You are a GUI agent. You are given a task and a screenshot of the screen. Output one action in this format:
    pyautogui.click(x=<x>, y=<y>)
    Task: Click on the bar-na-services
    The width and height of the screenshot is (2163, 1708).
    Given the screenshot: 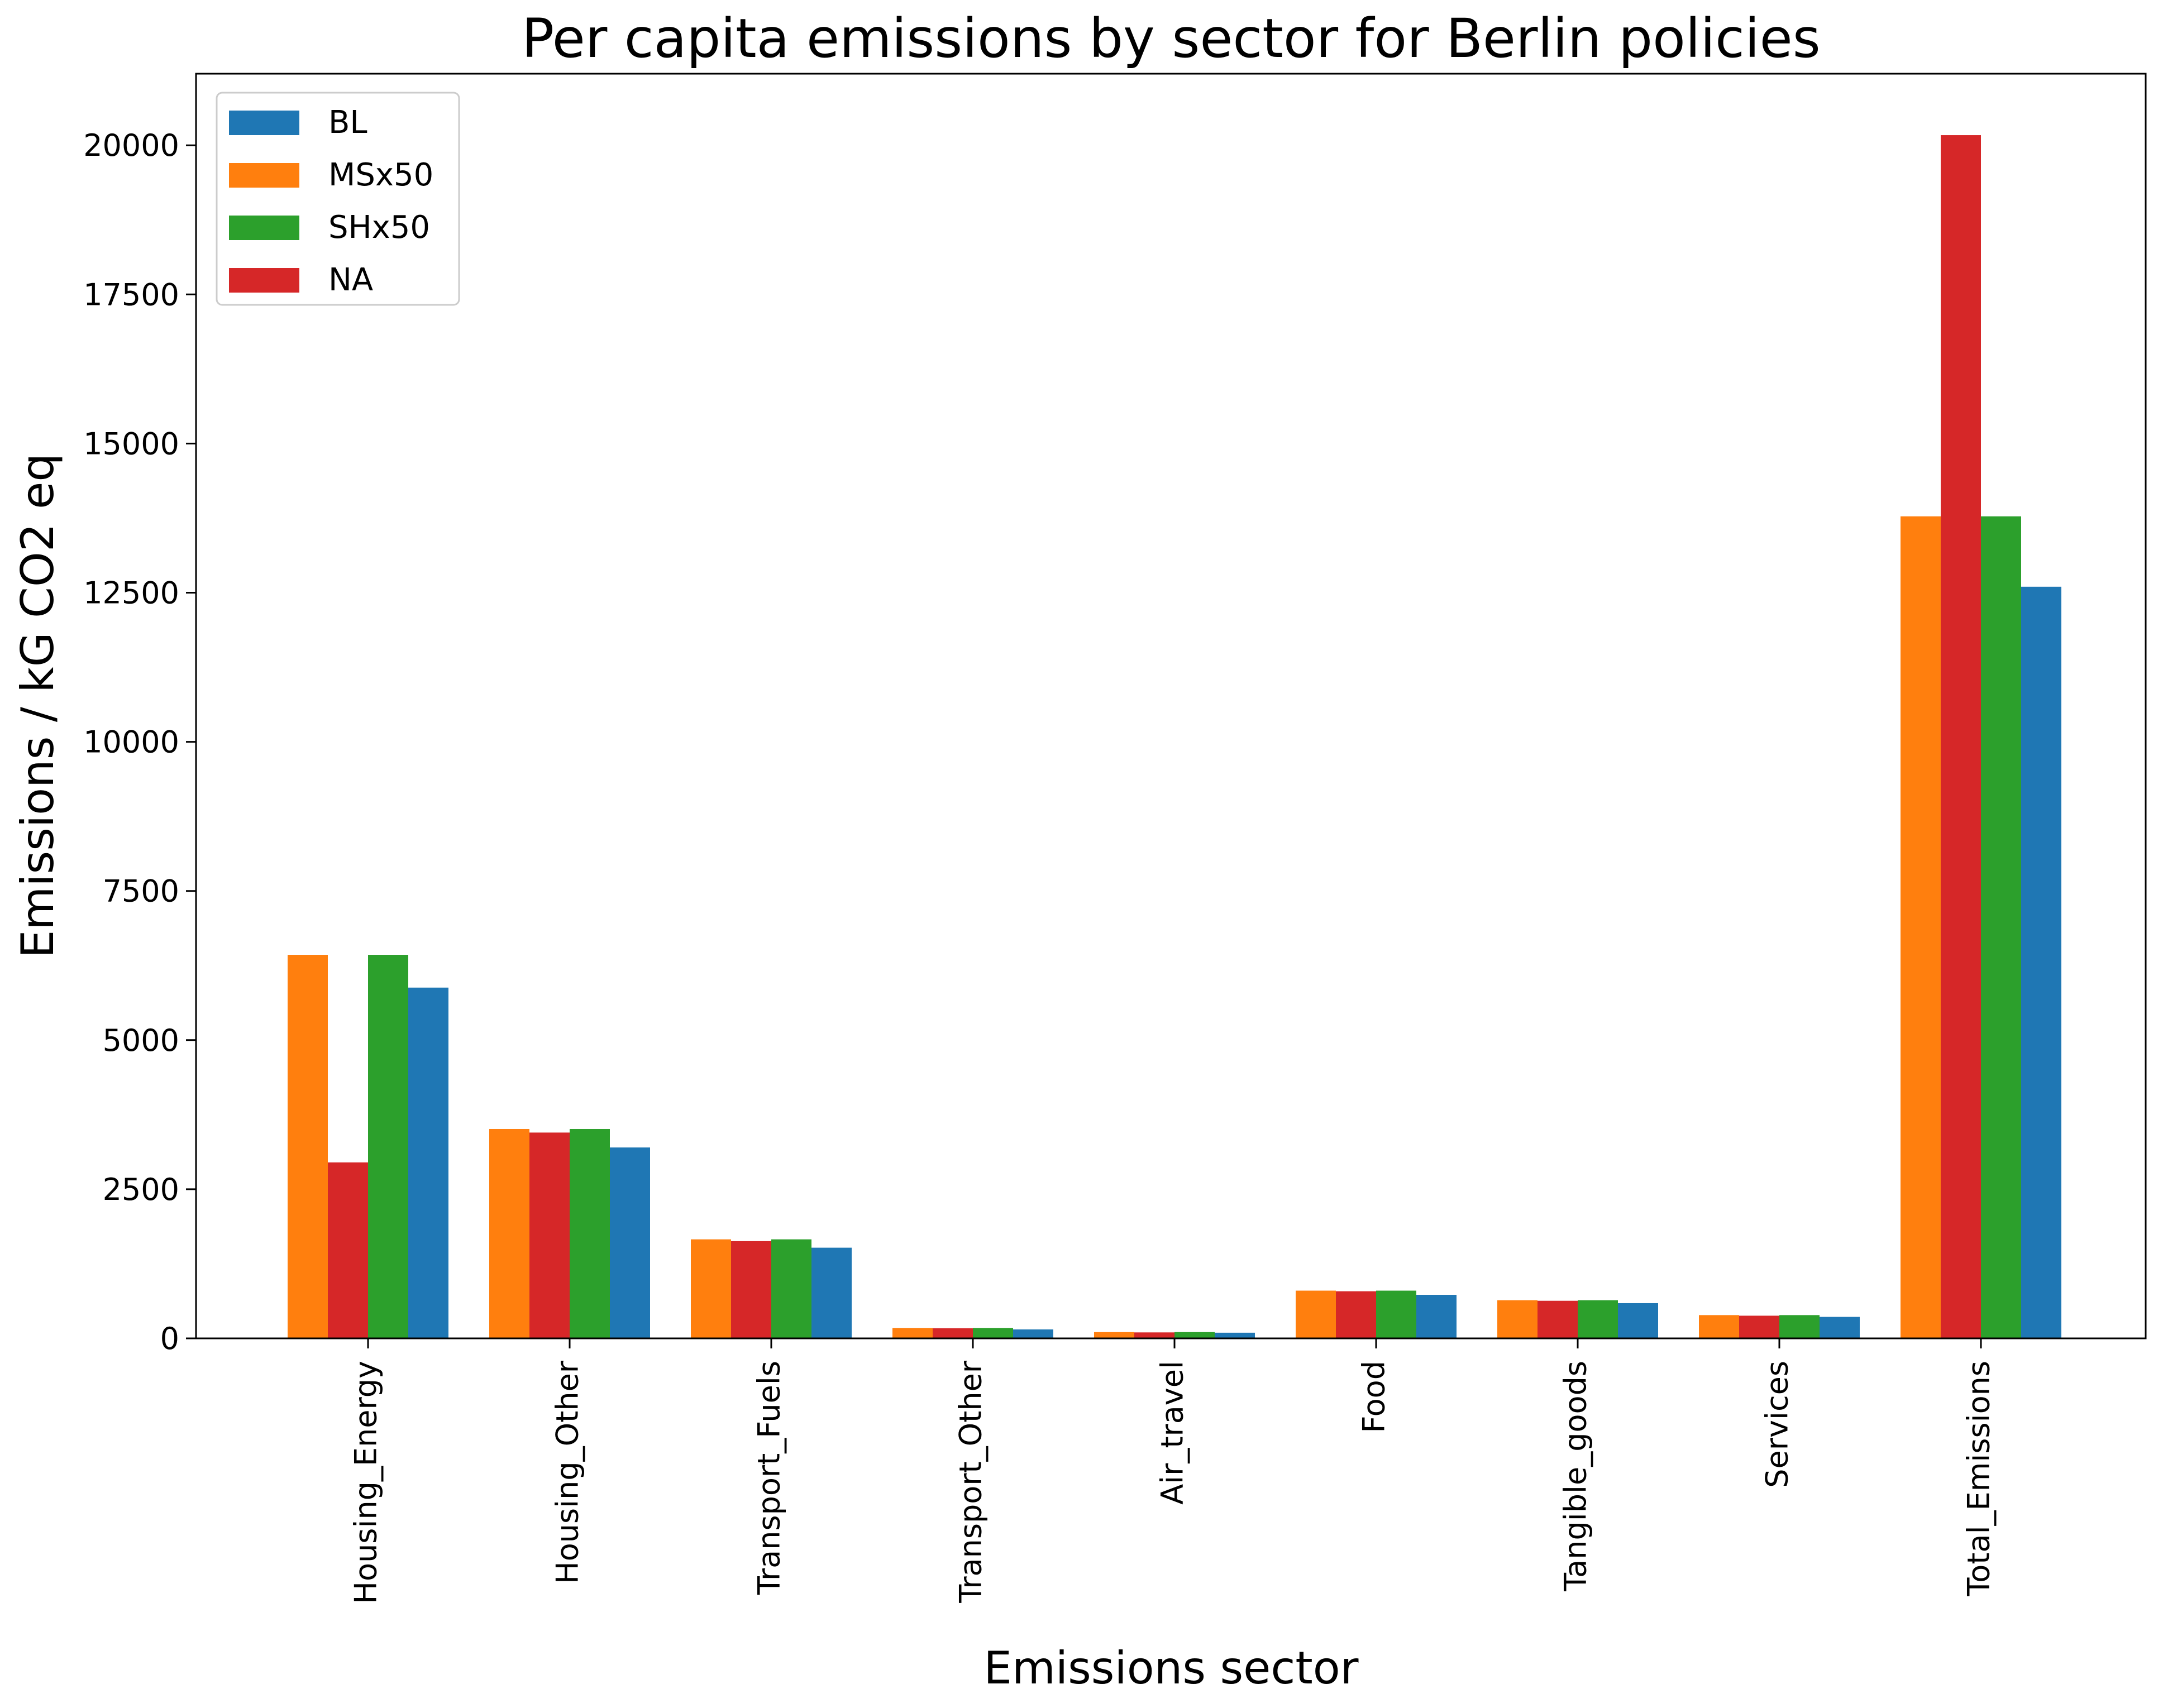 What is the action you would take?
    pyautogui.click(x=1759, y=1326)
    